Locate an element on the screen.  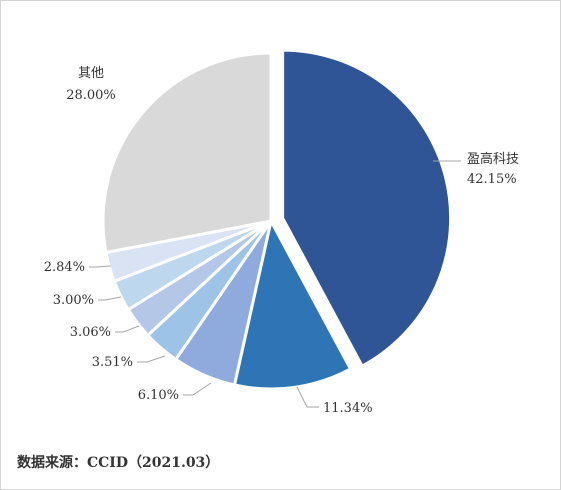
slice-value-label: 3.51% is located at coordinates (112, 362).